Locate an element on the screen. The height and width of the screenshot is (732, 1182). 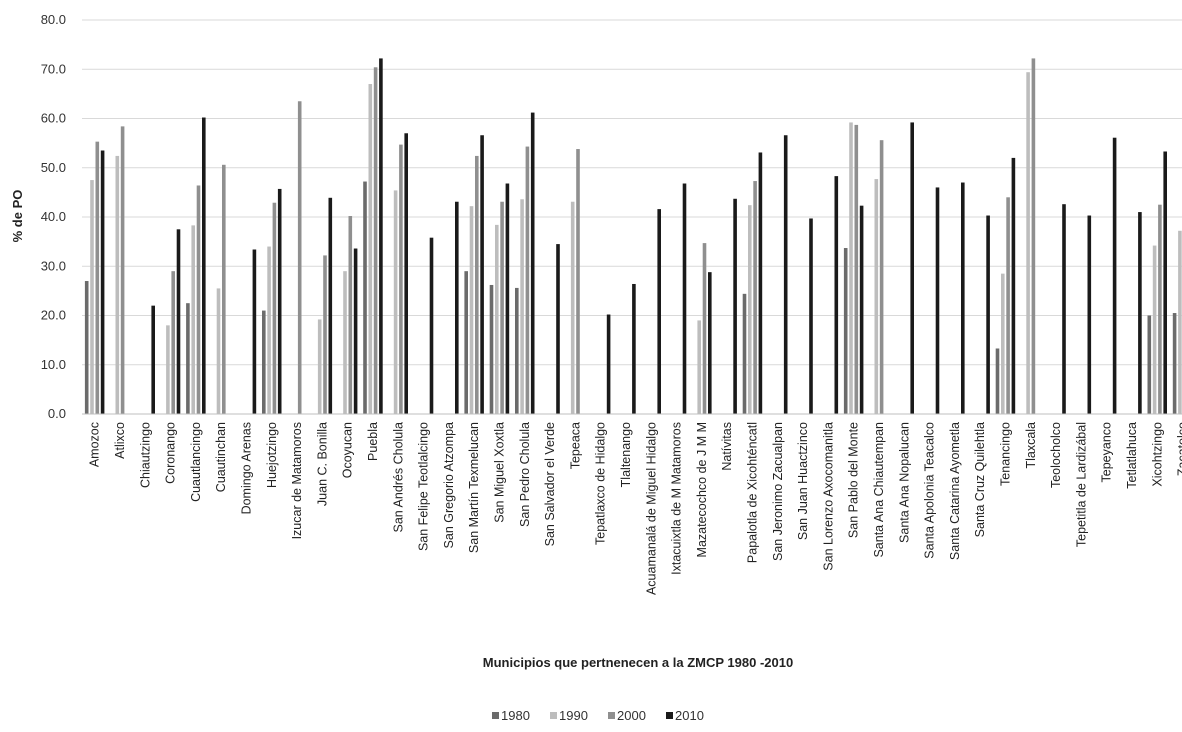
x-category-label: San Lorenzo Axocomanitla is located at coordinates (828, 496).